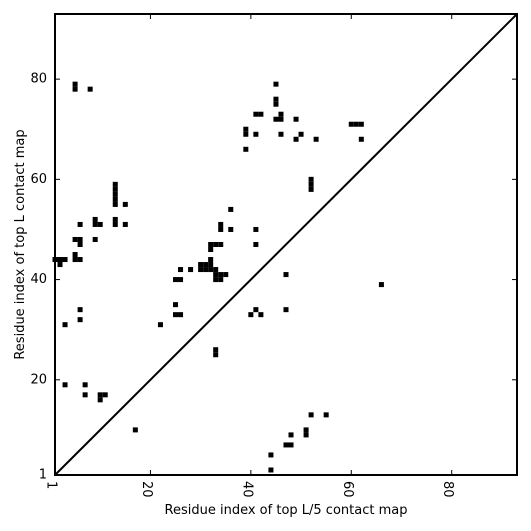  Describe the element at coordinates (51, 485) in the screenshot. I see `x-tick-label: 1` at that location.